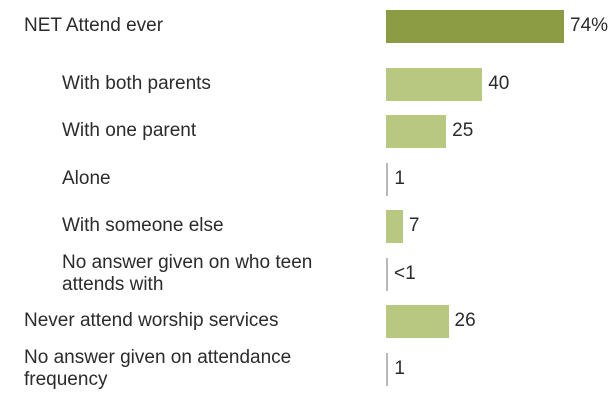 This screenshot has width=616, height=393. Describe the element at coordinates (499, 83) in the screenshot. I see `data-label: 40` at that location.